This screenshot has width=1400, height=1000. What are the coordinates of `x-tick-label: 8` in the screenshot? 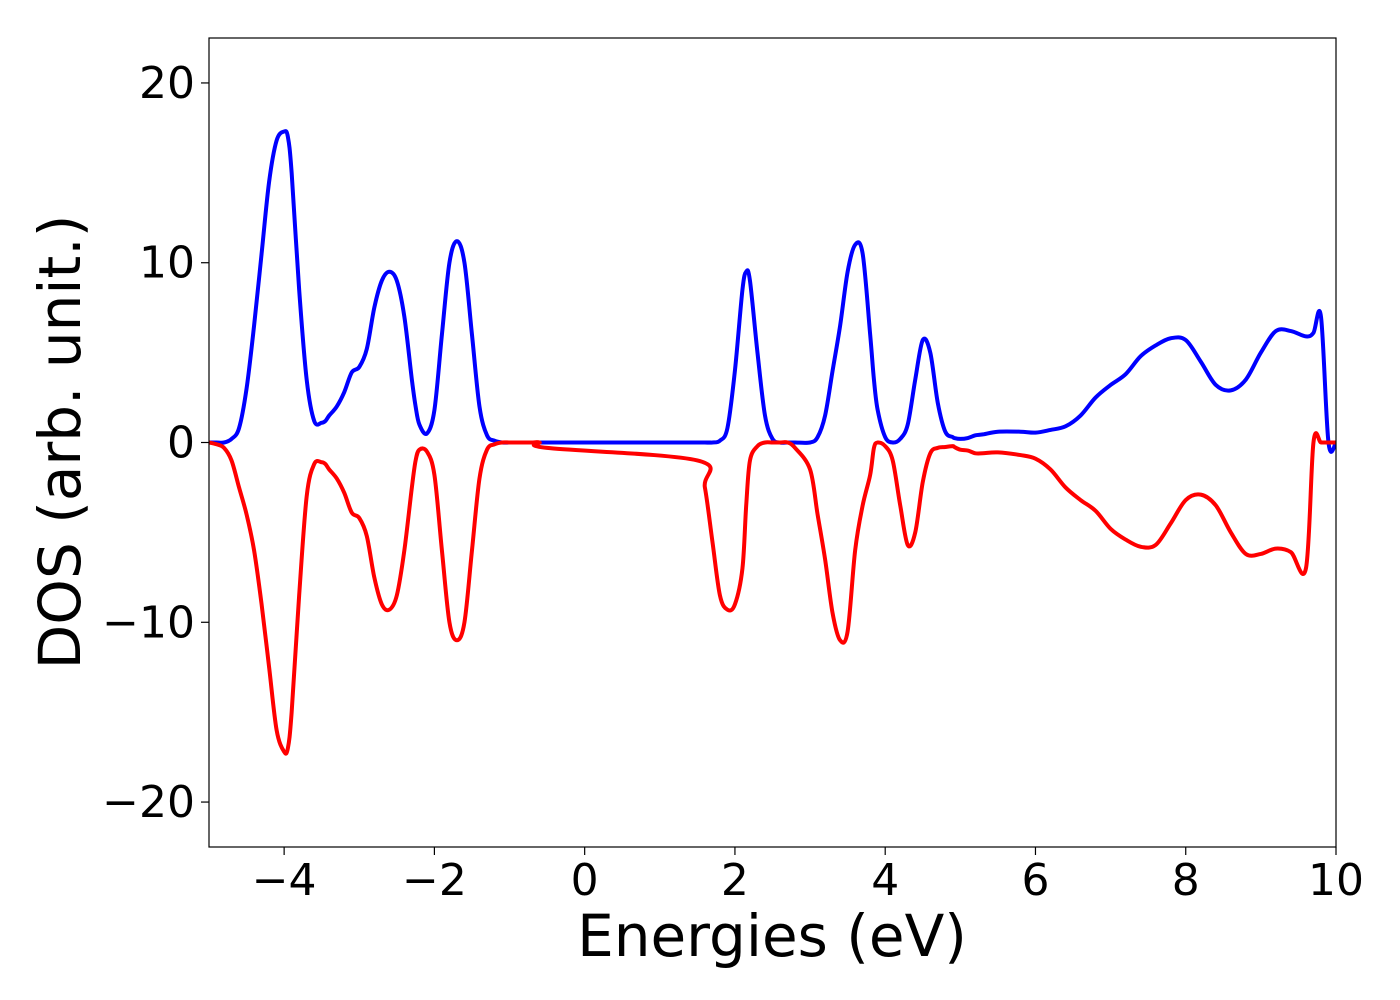 It's located at (1186, 880).